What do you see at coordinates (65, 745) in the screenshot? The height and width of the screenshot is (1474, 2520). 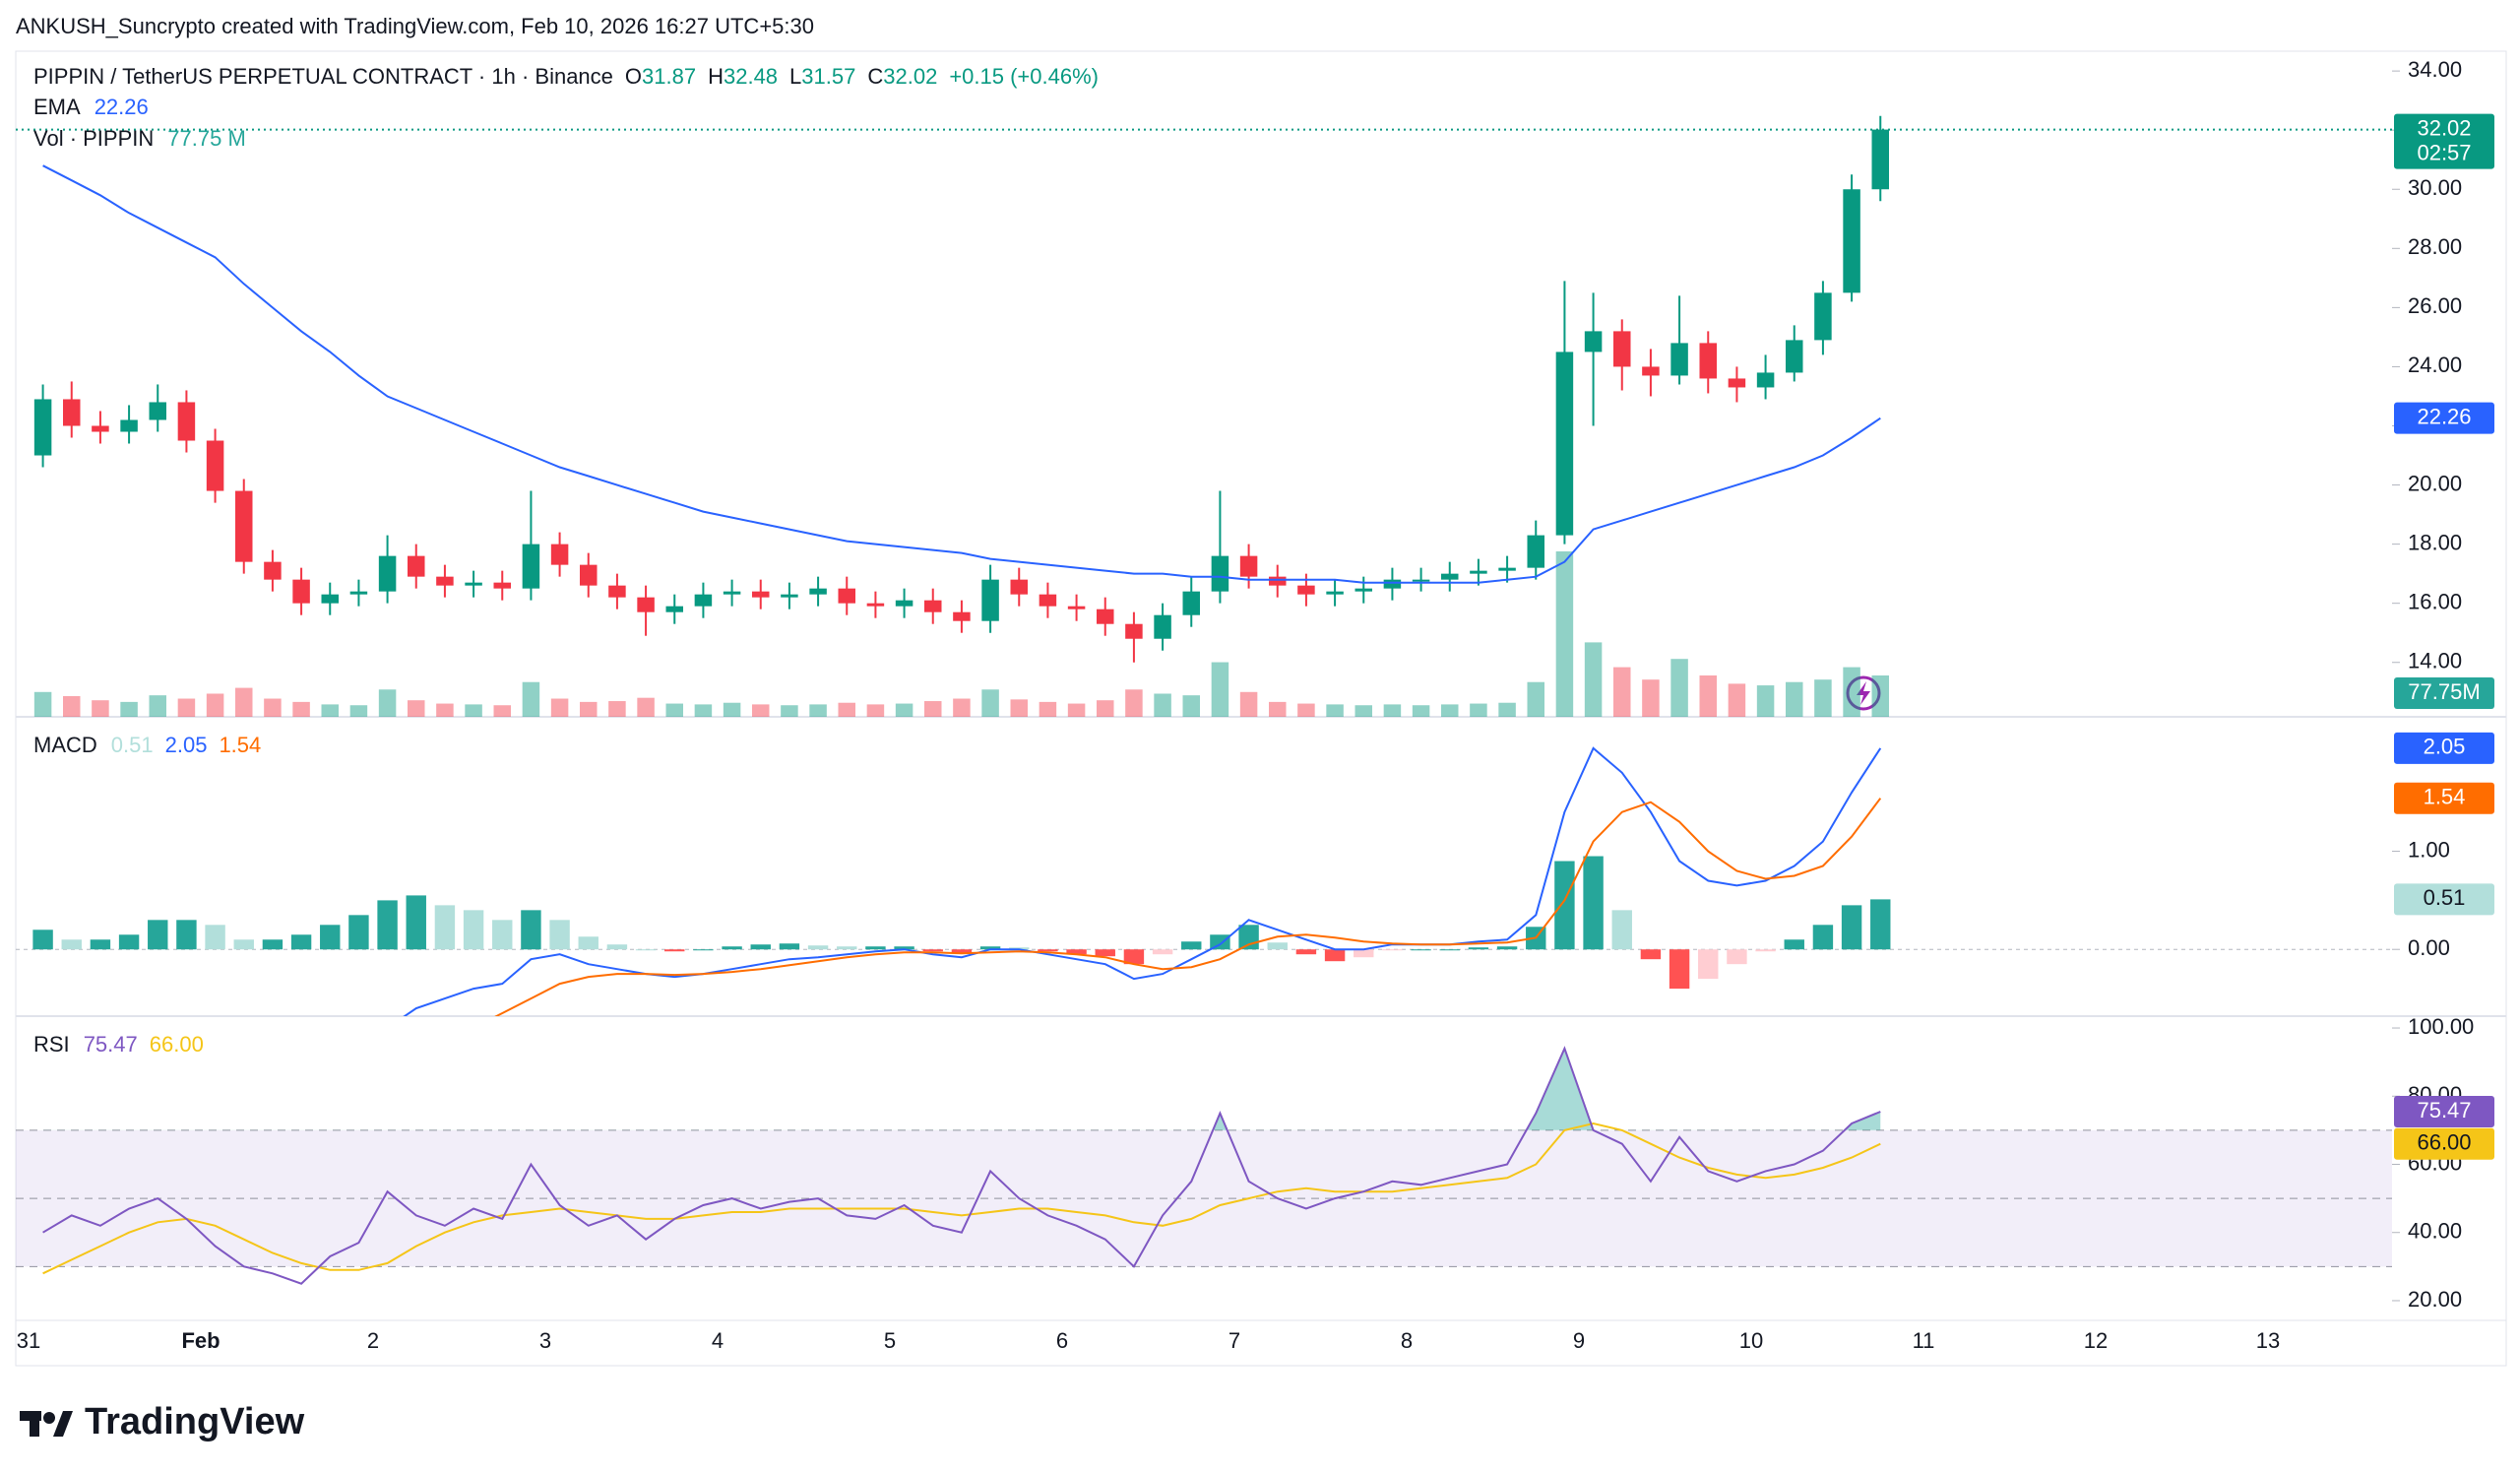 I see `macd-key: MACD` at bounding box center [65, 745].